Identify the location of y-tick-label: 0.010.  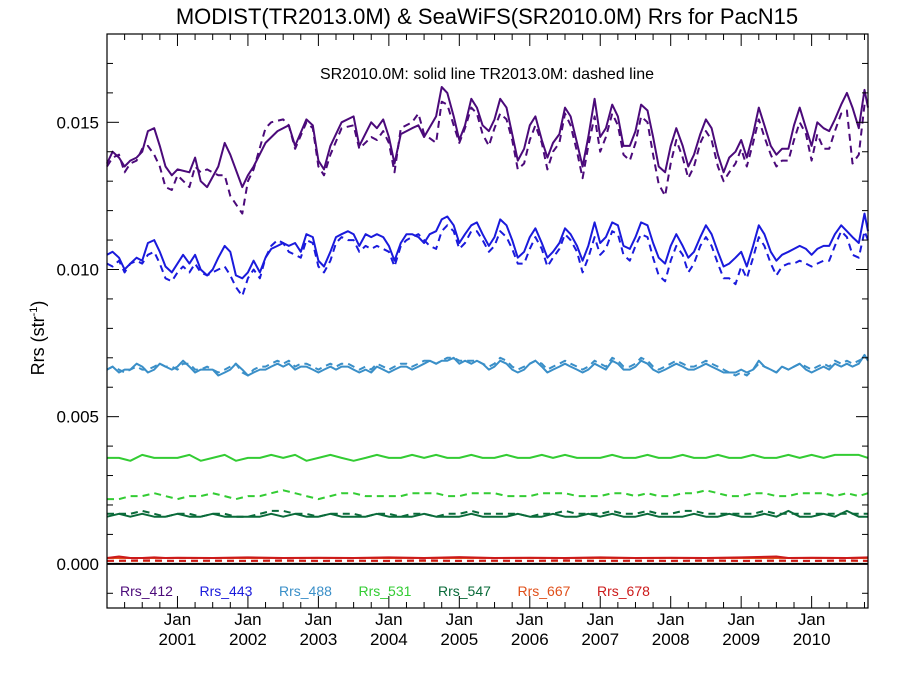
(77, 269).